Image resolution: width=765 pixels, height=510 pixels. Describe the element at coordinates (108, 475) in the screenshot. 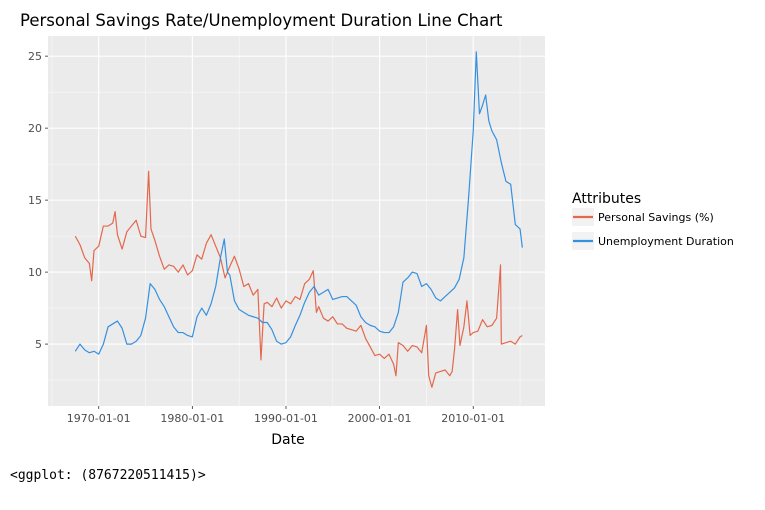

I see `ggplot-repr-caption: <ggplot: (8767220511415)>` at that location.